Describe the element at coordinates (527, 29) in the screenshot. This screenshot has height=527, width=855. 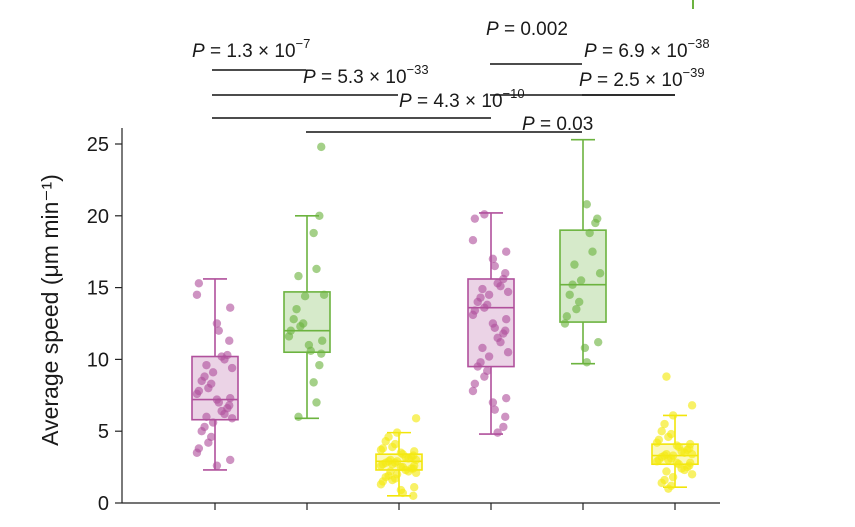
I see `p-value-label: P = 0.002` at that location.